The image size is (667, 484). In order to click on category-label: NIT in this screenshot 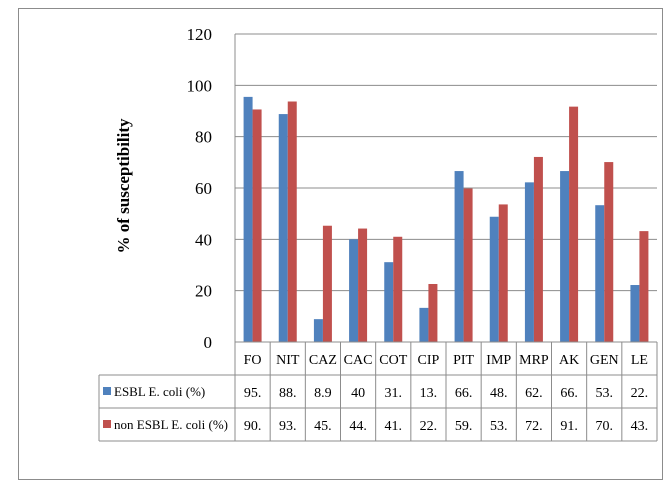, I will do `click(288, 360)`.